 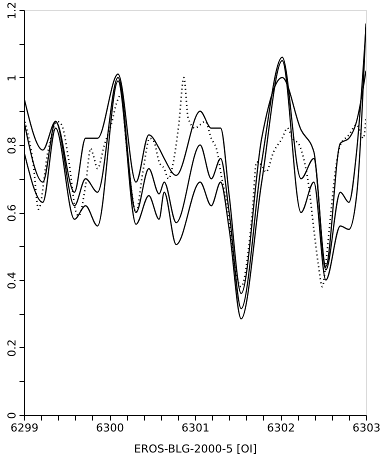 I want to click on x-axis-title: EROS-BLG-2000-5 [OI], so click(x=195, y=449).